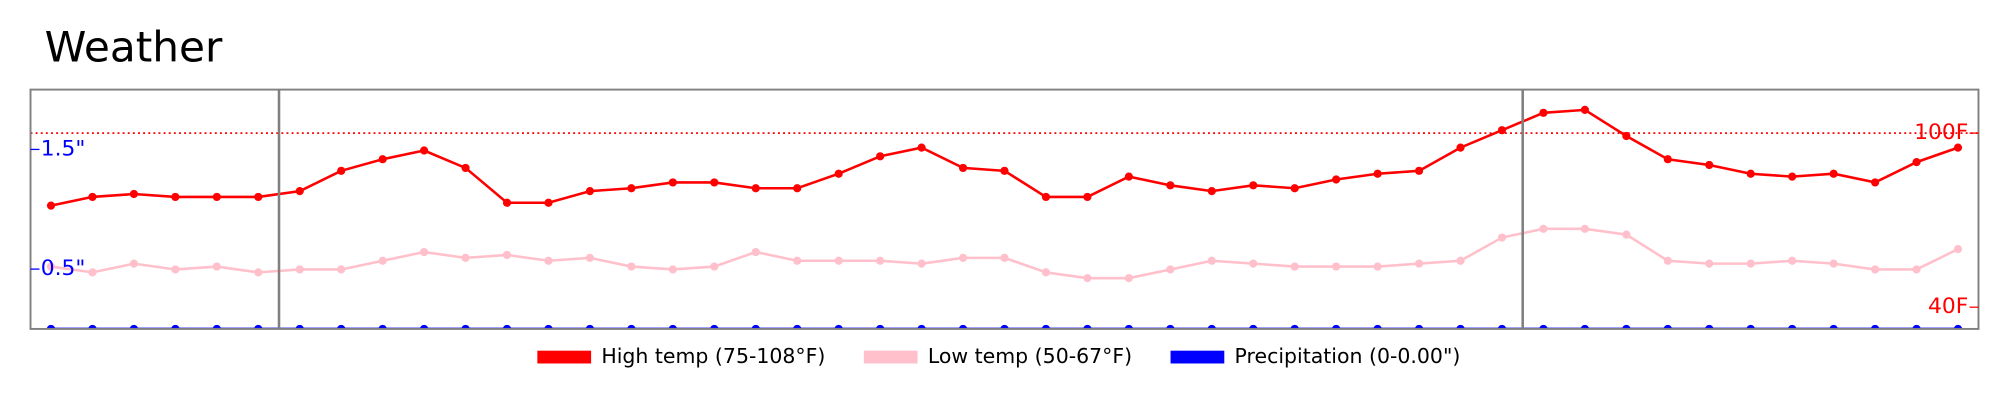 This screenshot has width=2009, height=411. I want to click on legend-label: Precipitation (0-0.00"), so click(1348, 356).